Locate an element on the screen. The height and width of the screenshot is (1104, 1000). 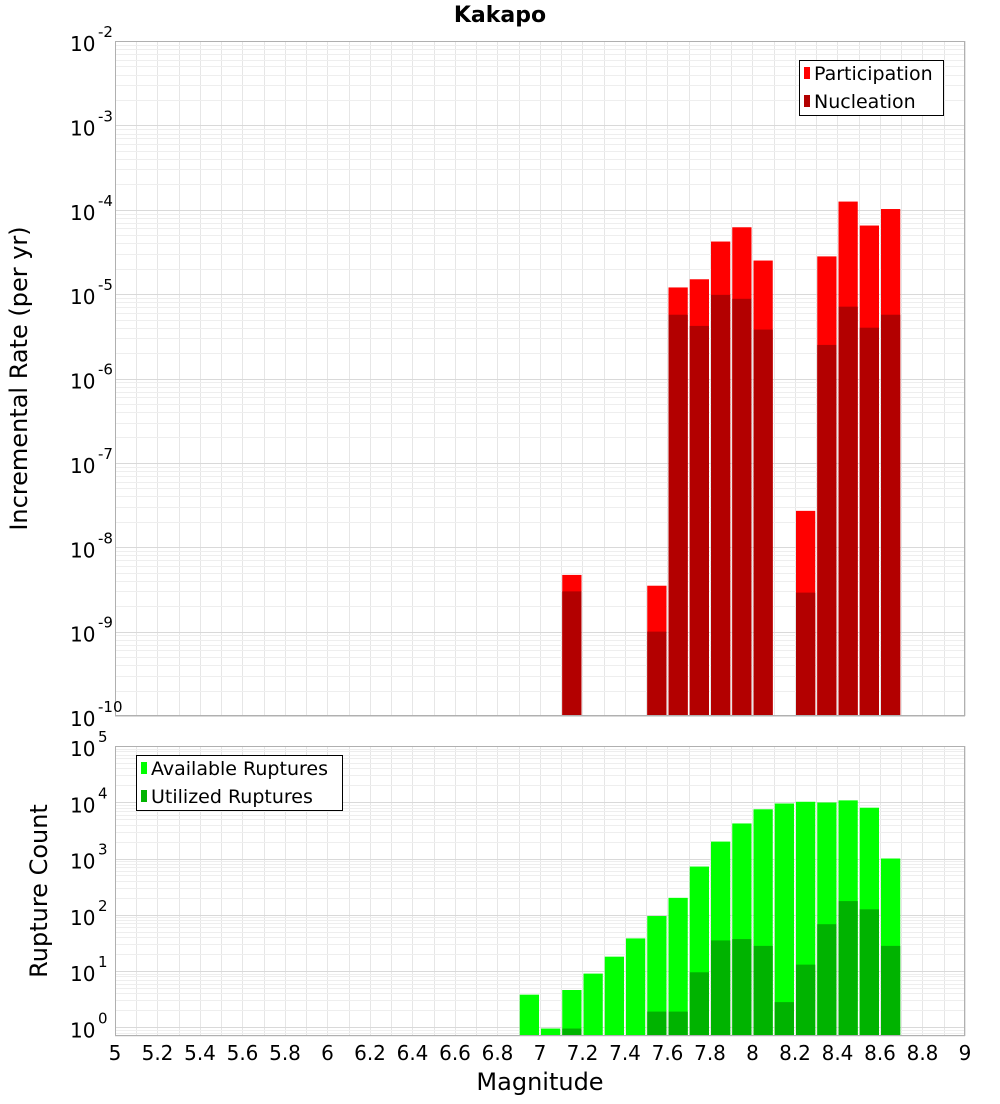
chart1-ytick-4: 10 -7 is located at coordinates (91, 461).